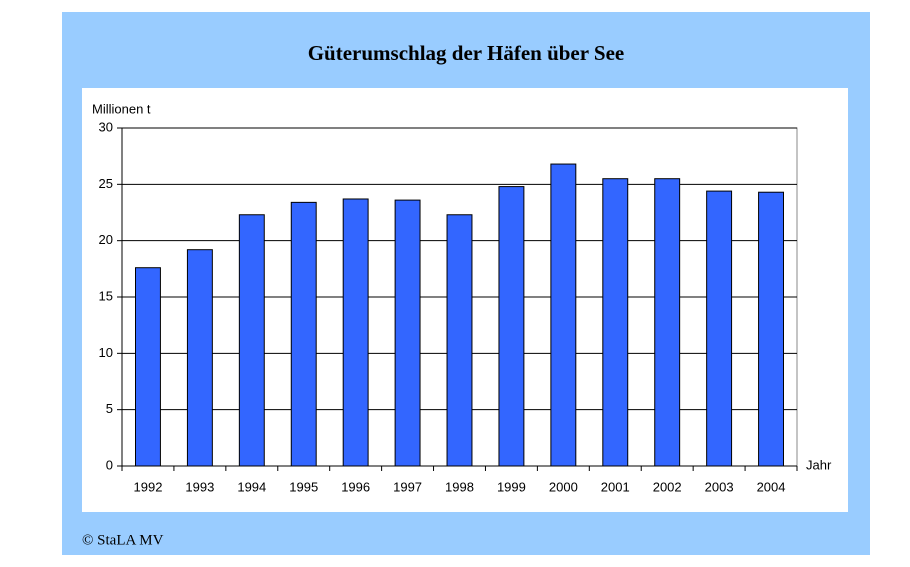  What do you see at coordinates (106, 295) in the screenshot?
I see `y-tick-label: 15` at bounding box center [106, 295].